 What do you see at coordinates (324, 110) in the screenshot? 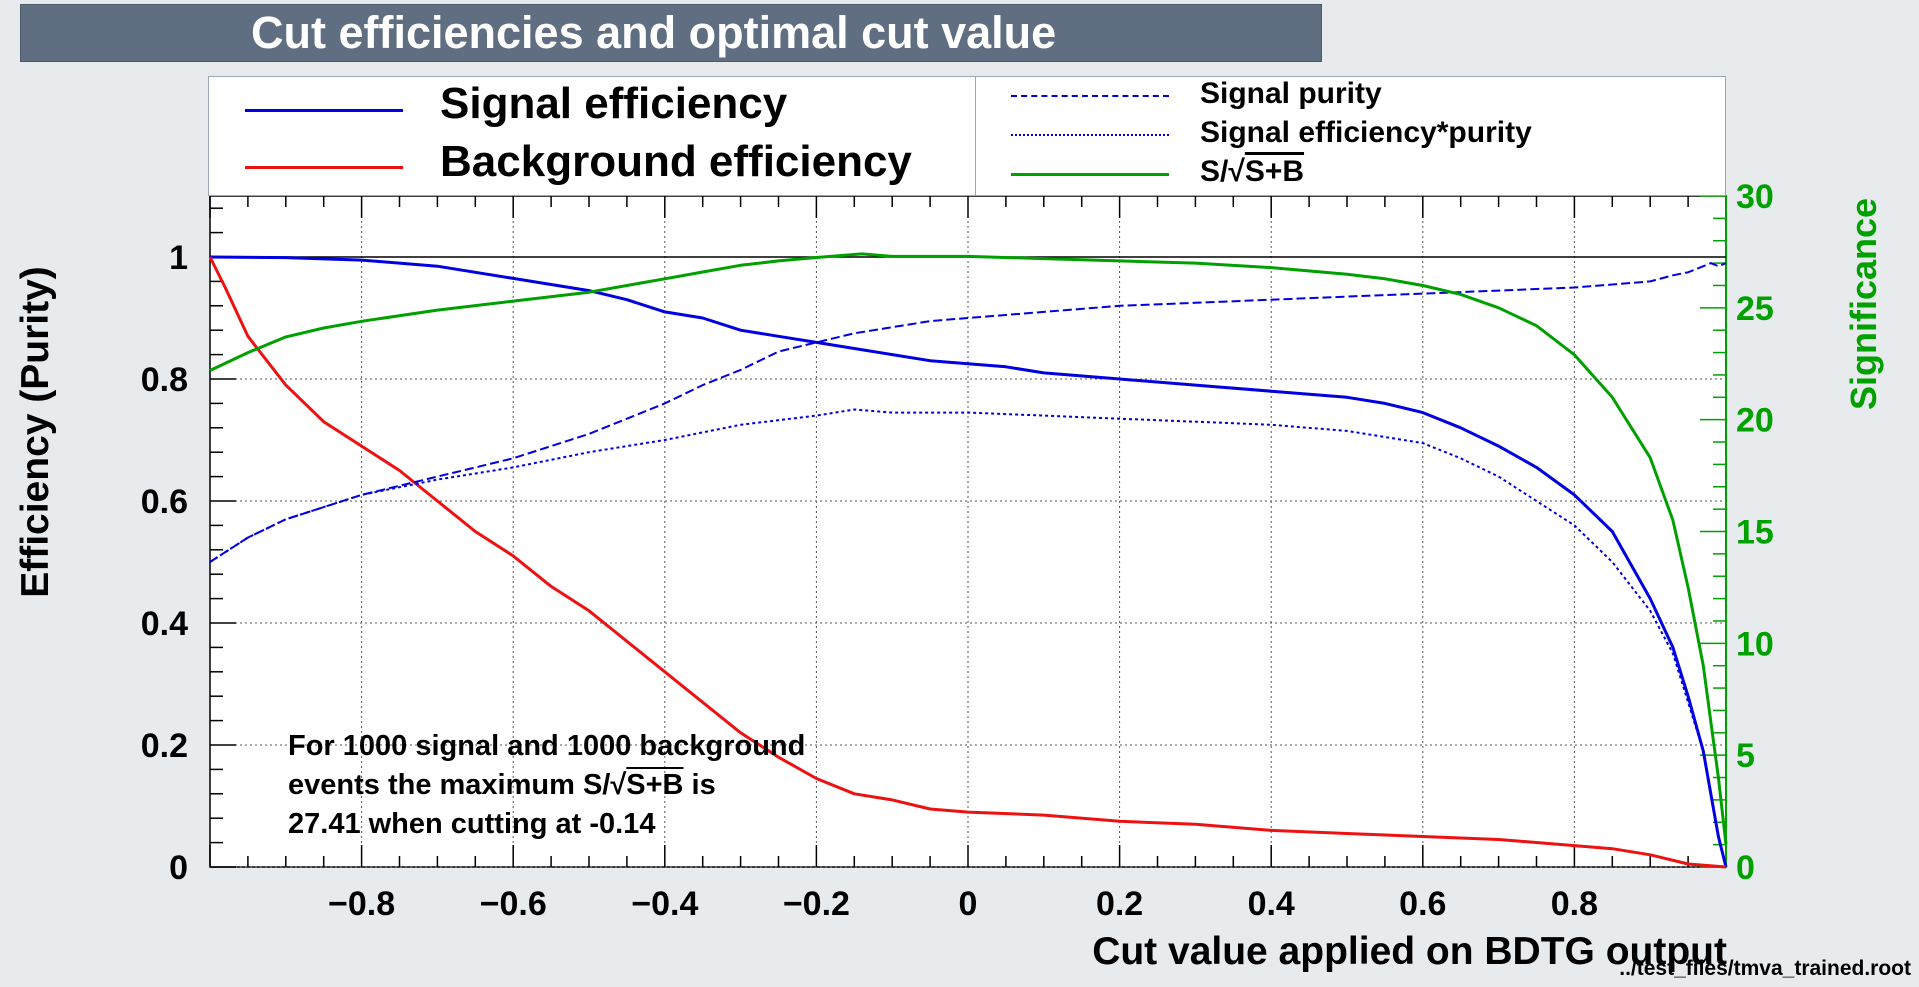
I see `legend-swatch-signal-efficiency` at bounding box center [324, 110].